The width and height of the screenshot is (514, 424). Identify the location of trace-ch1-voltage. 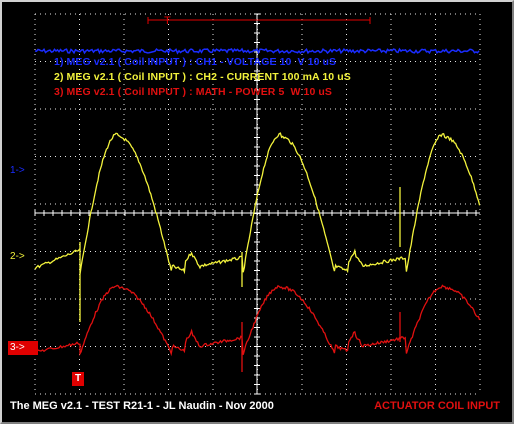
(257, 51).